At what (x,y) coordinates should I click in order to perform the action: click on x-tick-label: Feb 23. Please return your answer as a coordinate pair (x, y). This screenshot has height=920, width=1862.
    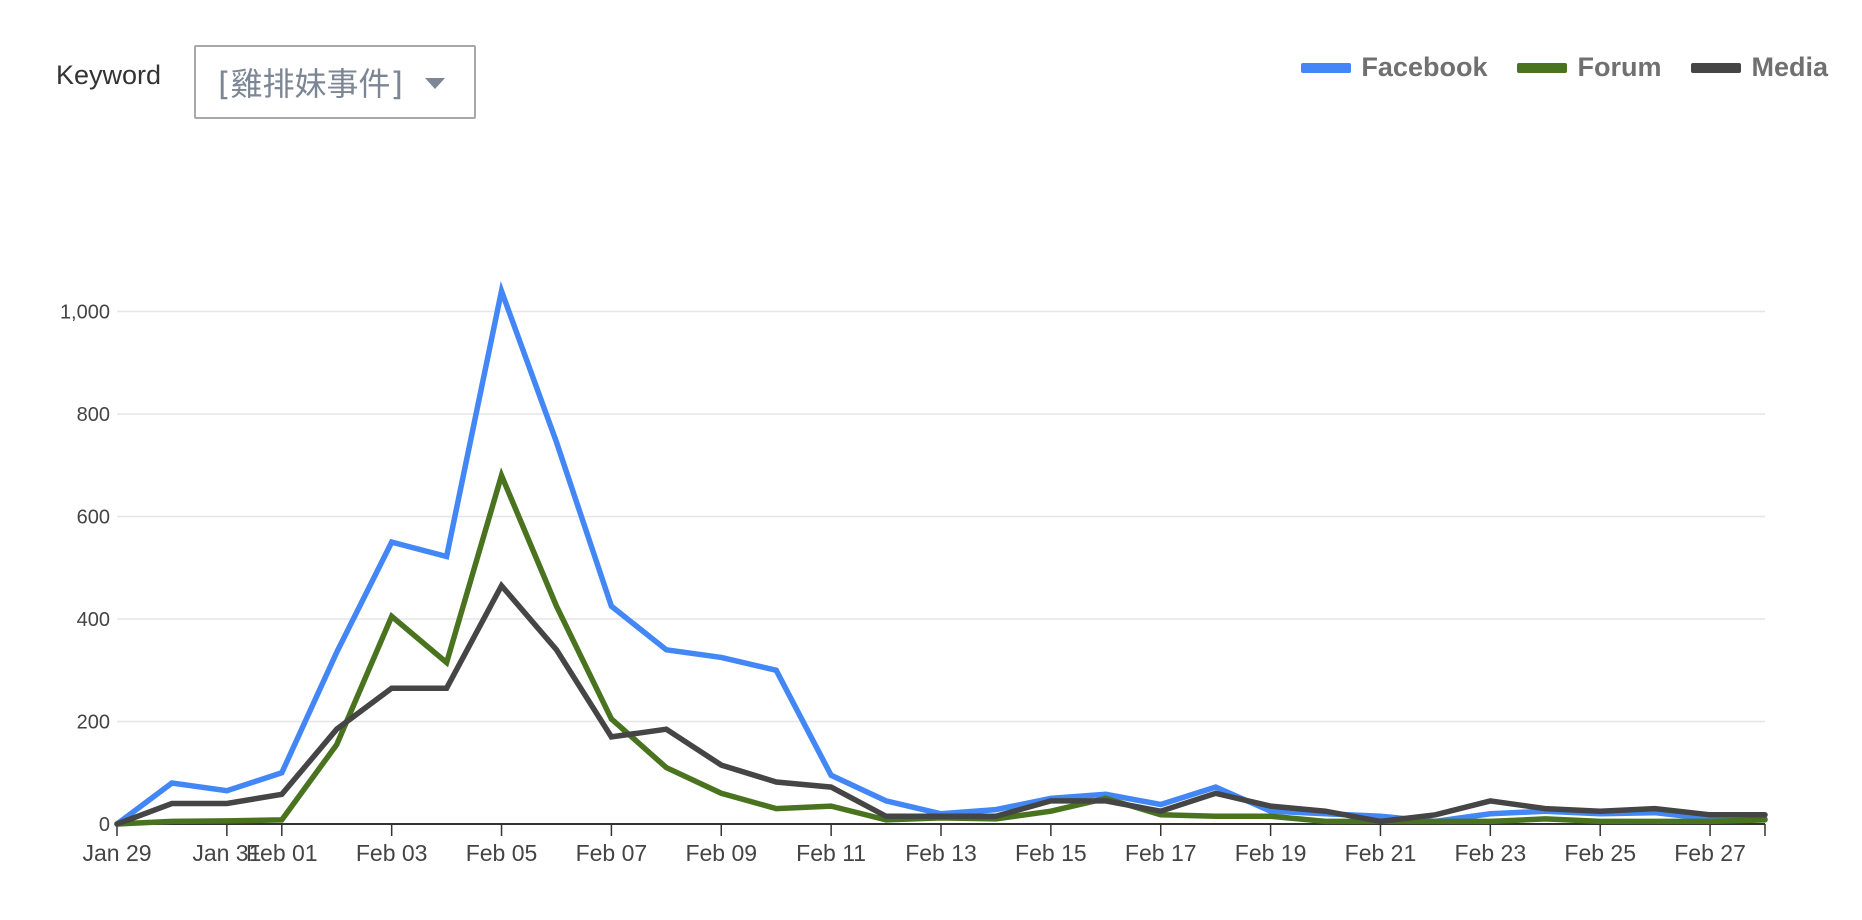
    Looking at the image, I should click on (1491, 853).